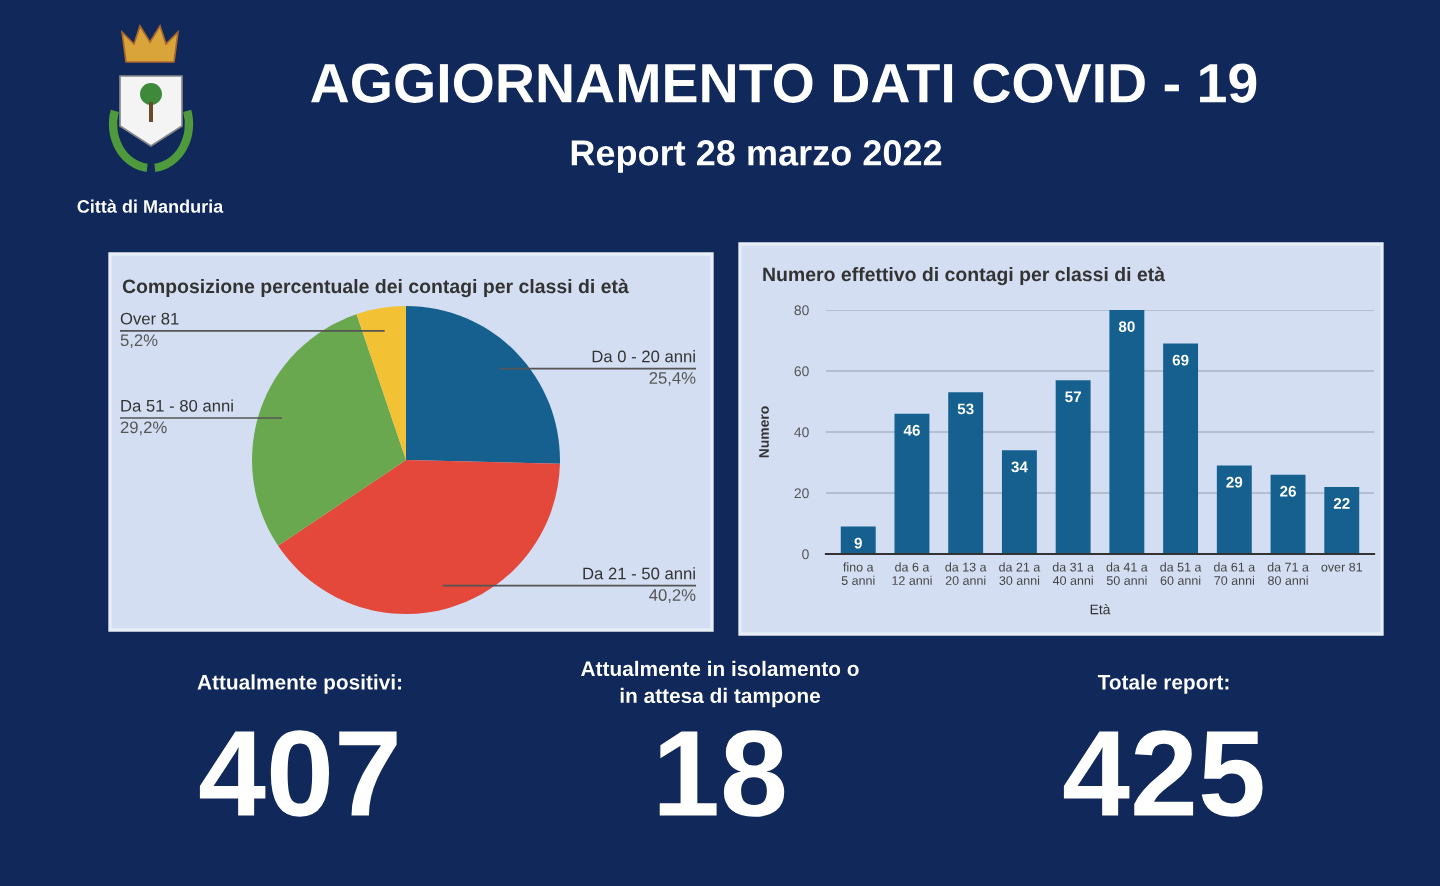 The height and width of the screenshot is (886, 1440). What do you see at coordinates (1163, 773) in the screenshot?
I see `text: 425` at bounding box center [1163, 773].